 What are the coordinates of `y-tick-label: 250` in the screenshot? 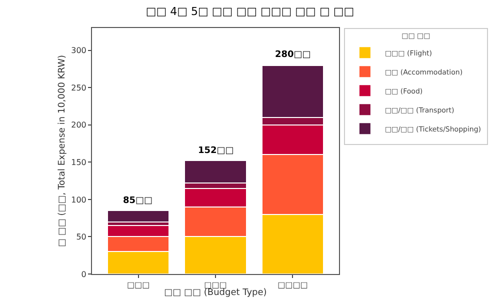 It's located at (78, 87).